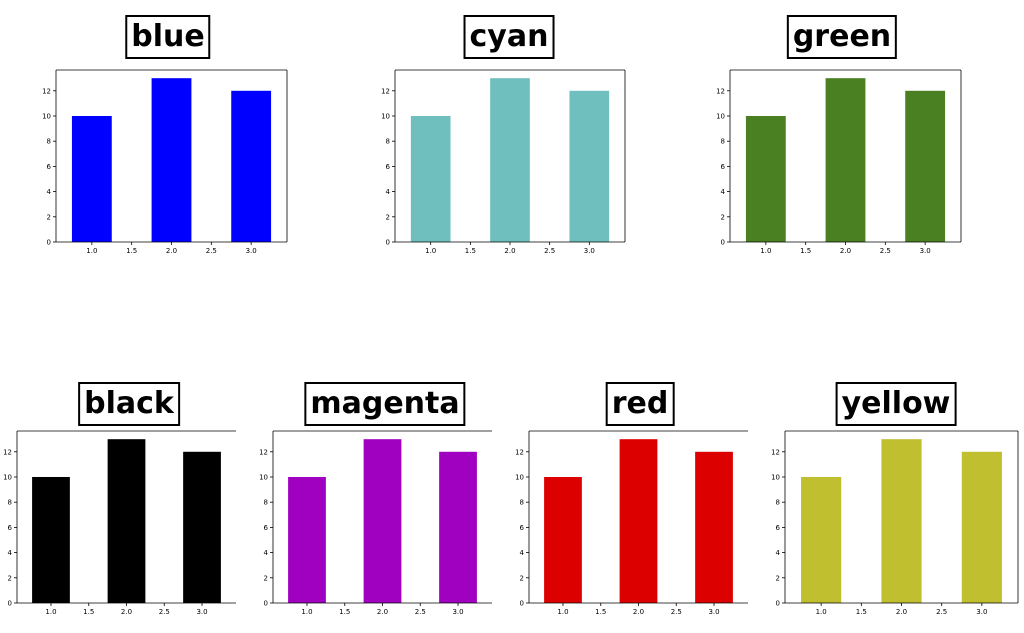  I want to click on bar-chart-yellow: 0 2 4 6 8 10 12 1.0 1.5 2.0 2.5 3.0, so click(895, 523).